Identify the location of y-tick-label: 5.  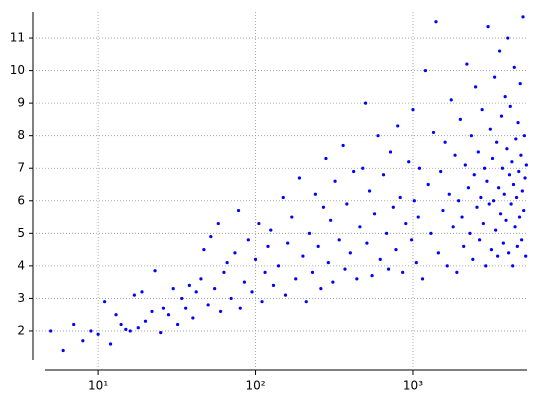
(21, 233).